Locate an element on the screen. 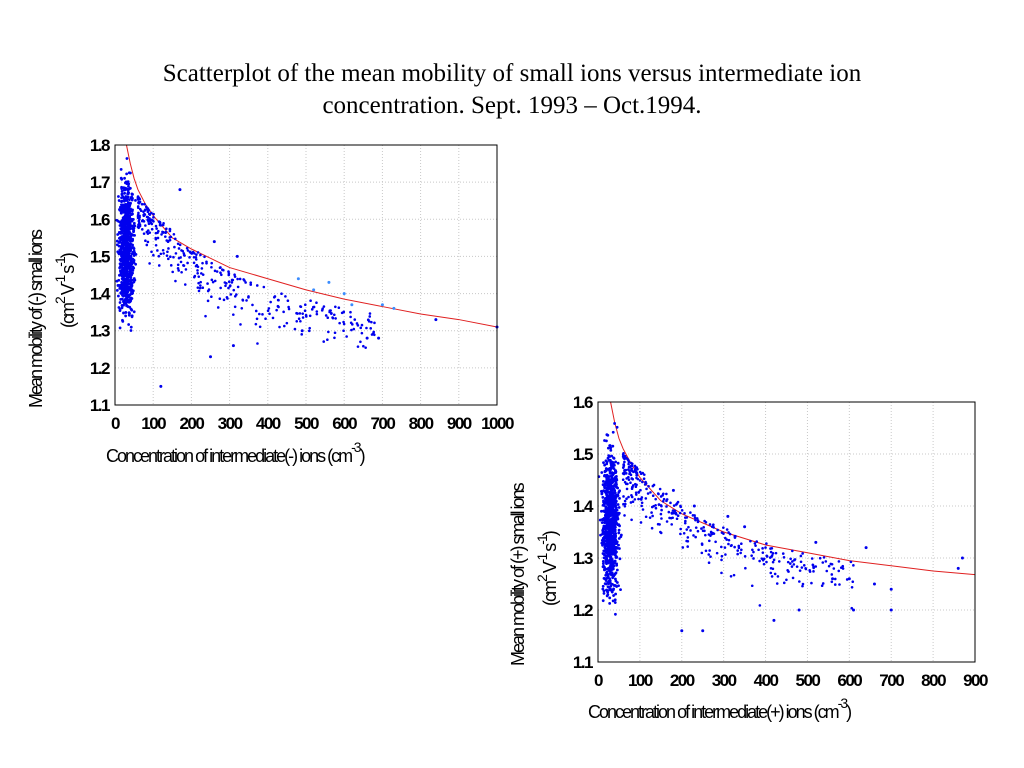 The height and width of the screenshot is (768, 1024). x-tick-label: 400 is located at coordinates (766, 680).